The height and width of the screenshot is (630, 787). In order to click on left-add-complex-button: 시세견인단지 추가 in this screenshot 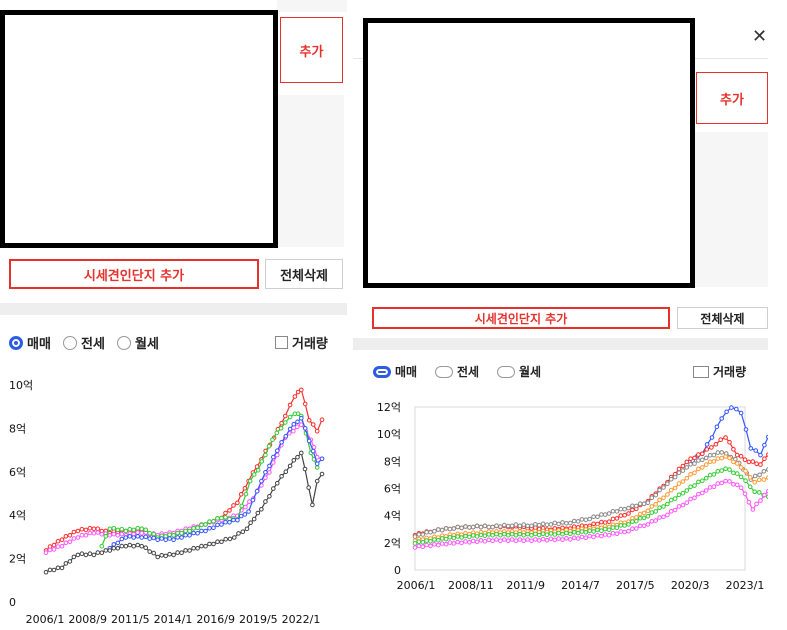, I will do `click(134, 274)`.